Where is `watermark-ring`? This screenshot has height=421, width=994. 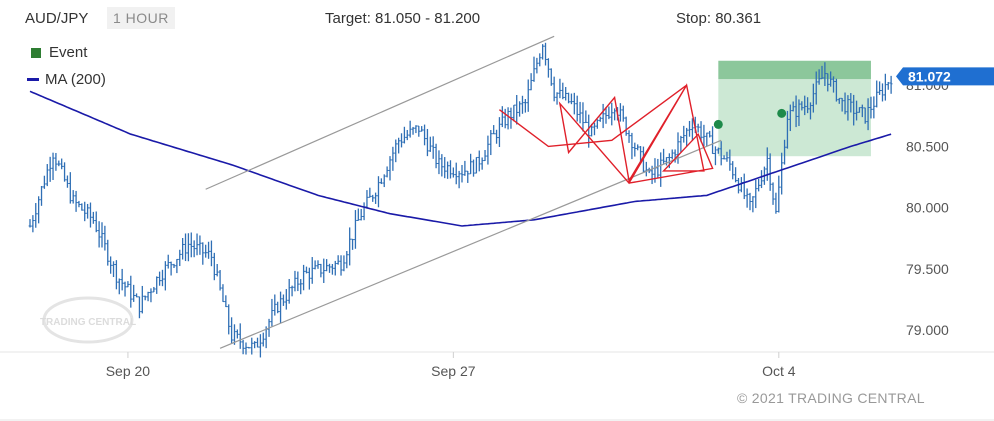
watermark-ring is located at coordinates (88, 320).